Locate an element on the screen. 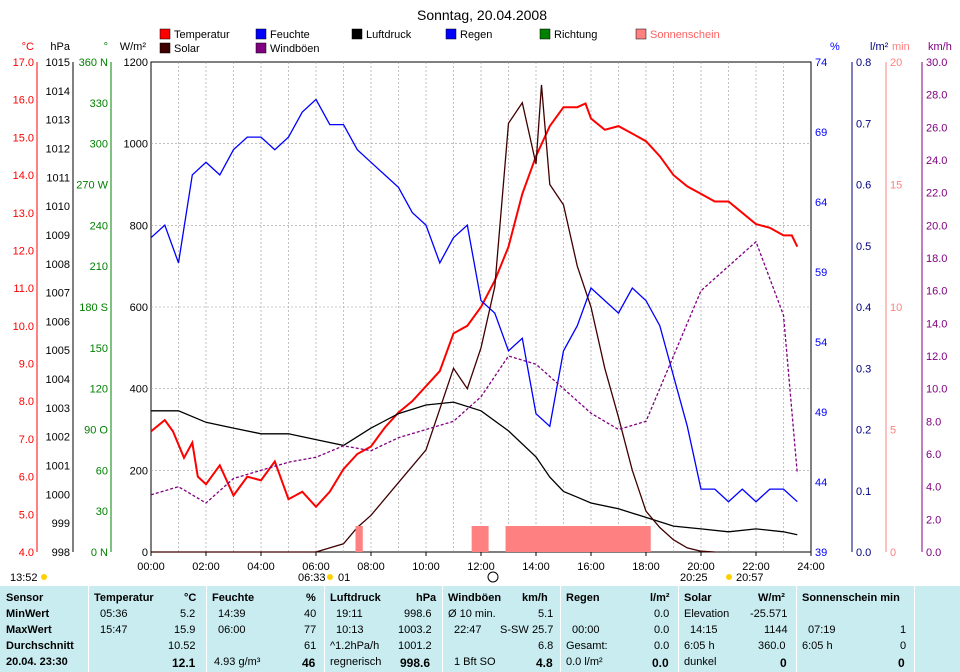  y-tick-label: 17.0 is located at coordinates (23, 63).